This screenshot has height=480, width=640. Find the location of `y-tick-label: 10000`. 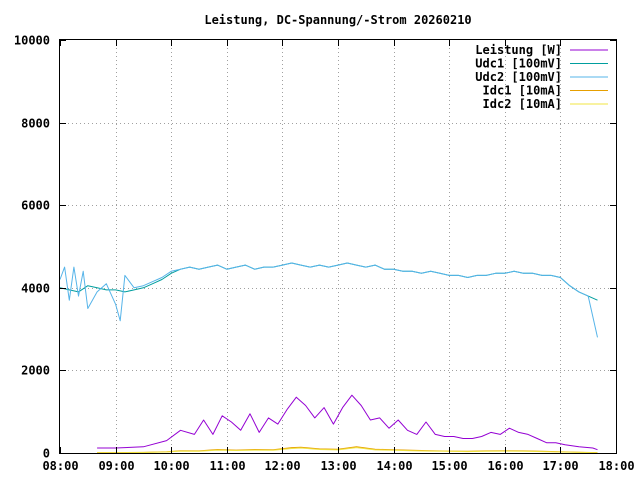

y-tick-label: 10000 is located at coordinates (32, 41).